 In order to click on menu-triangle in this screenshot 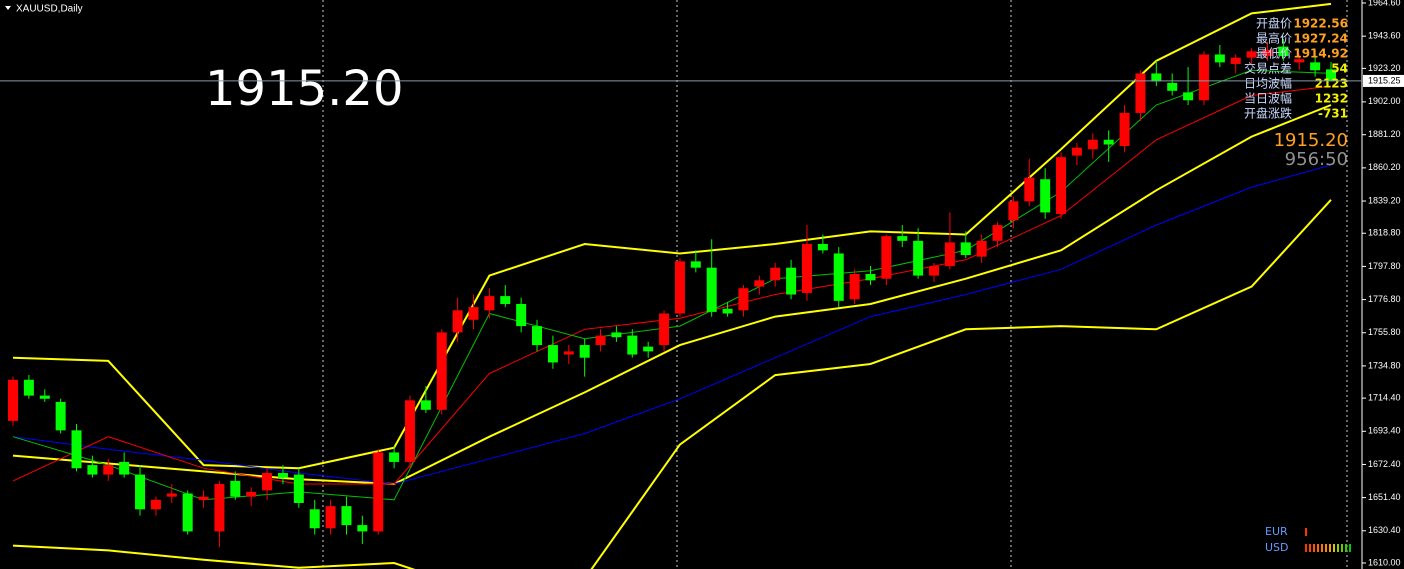, I will do `click(8, 8)`.